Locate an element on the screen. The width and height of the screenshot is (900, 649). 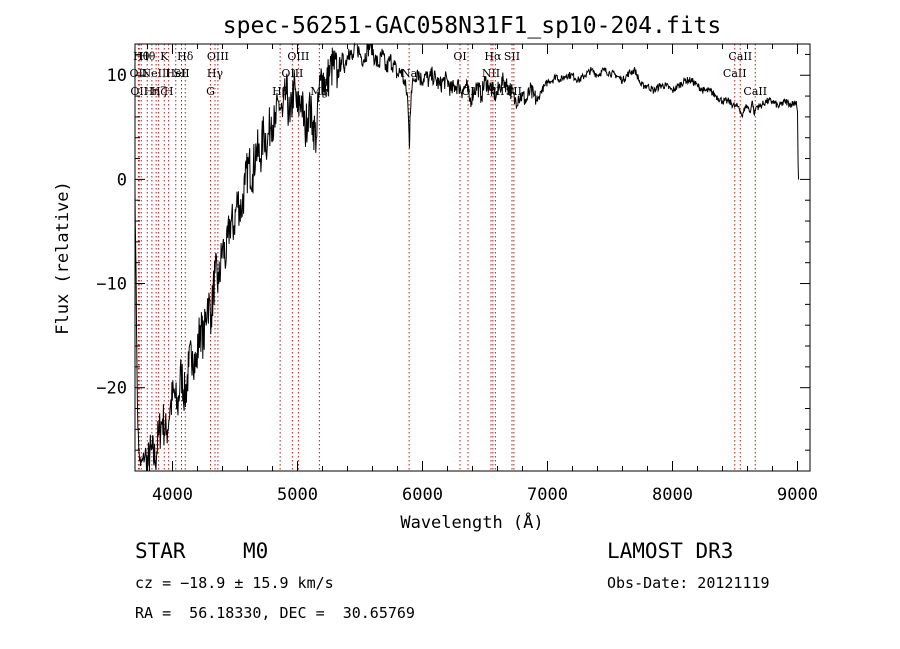
line-marker-label-10: SII is located at coordinates (181, 73).